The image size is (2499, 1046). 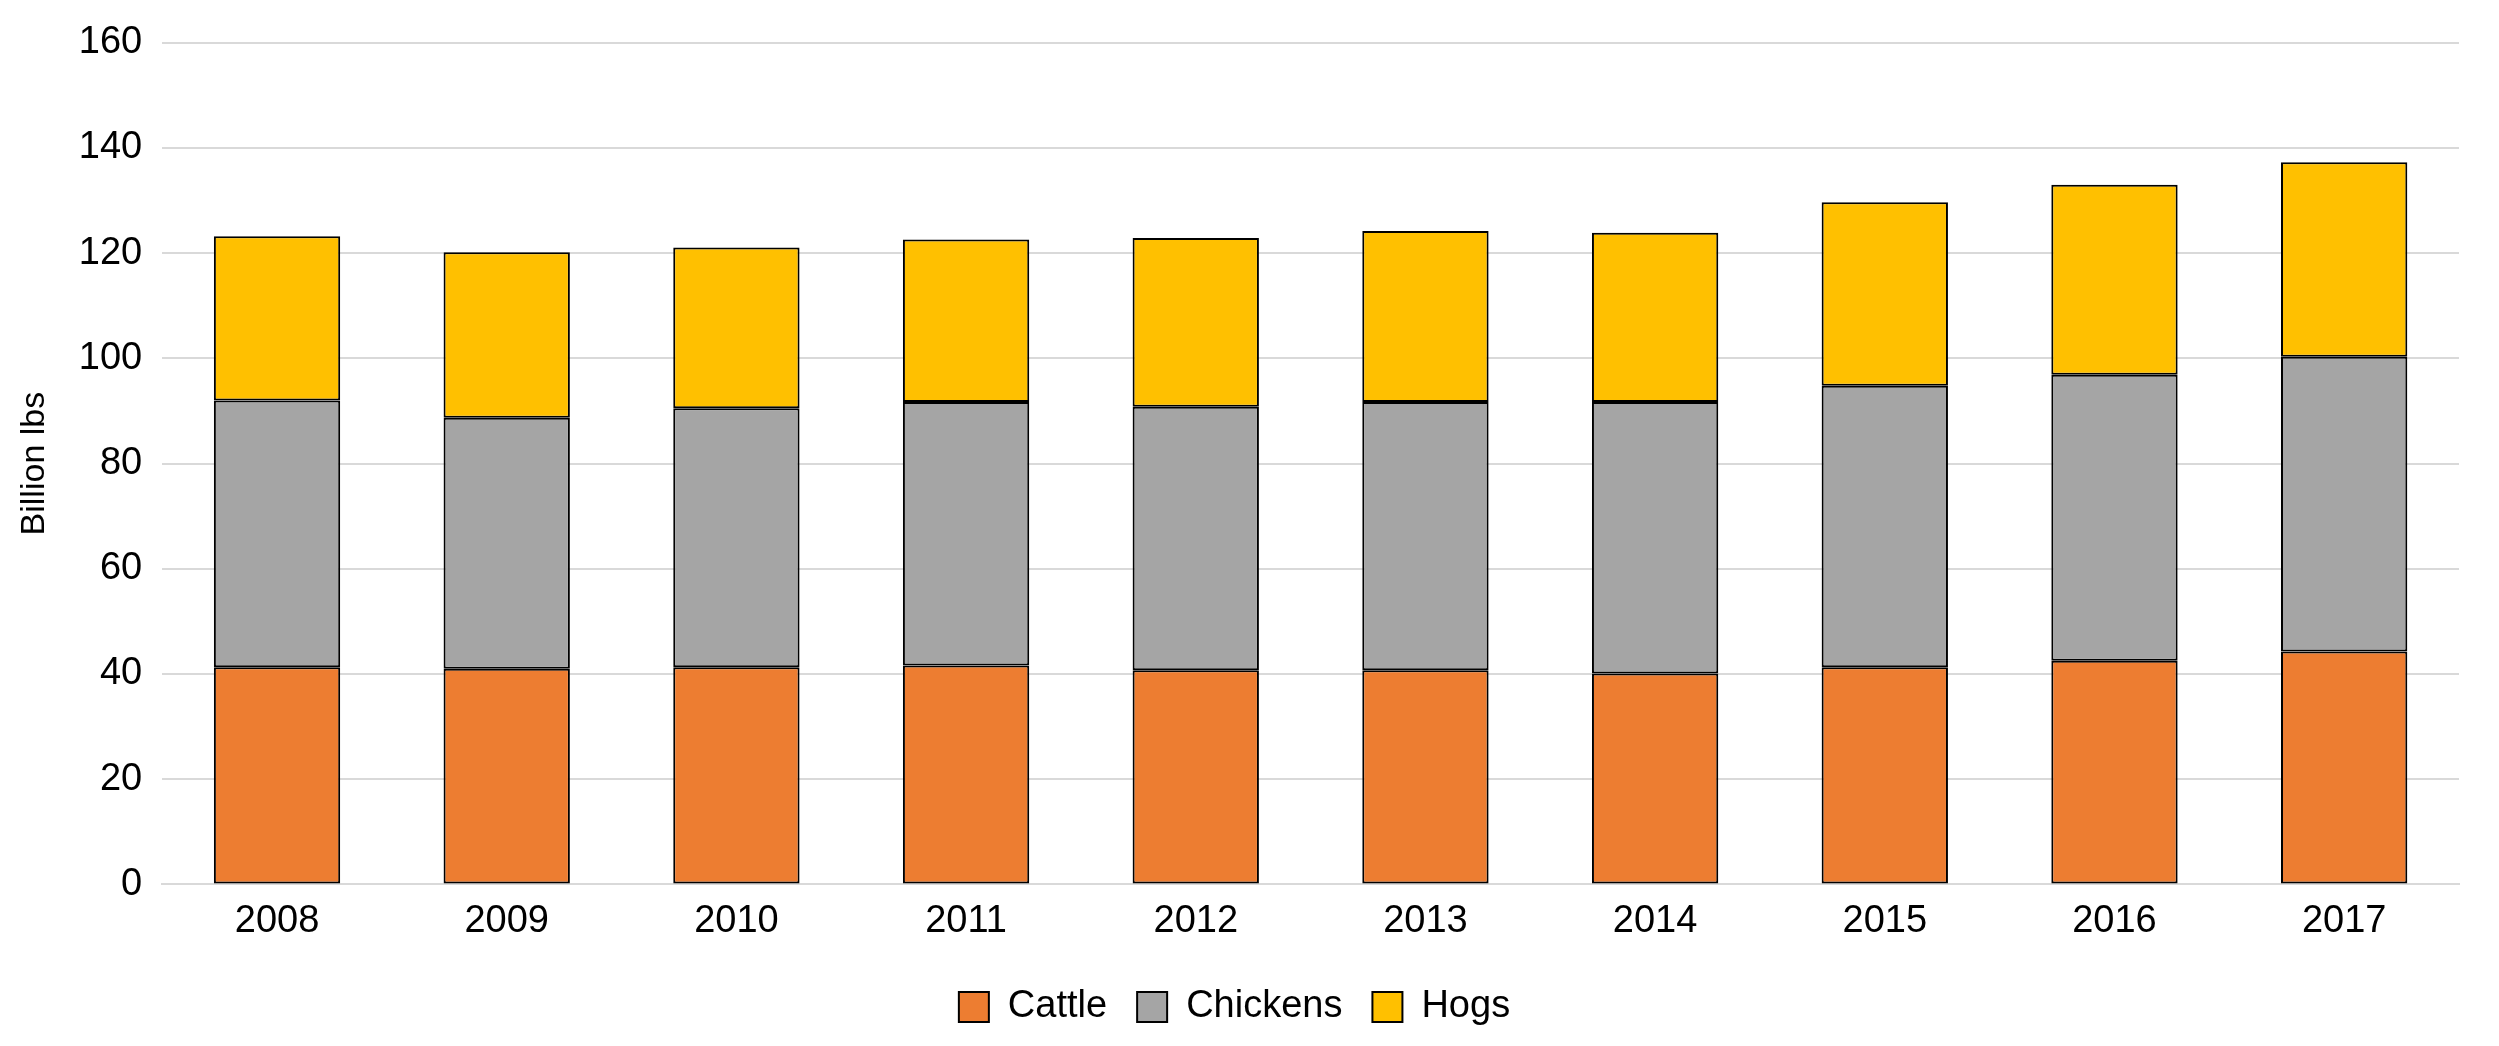 I want to click on y-tick-label: 40, so click(x=121, y=671).